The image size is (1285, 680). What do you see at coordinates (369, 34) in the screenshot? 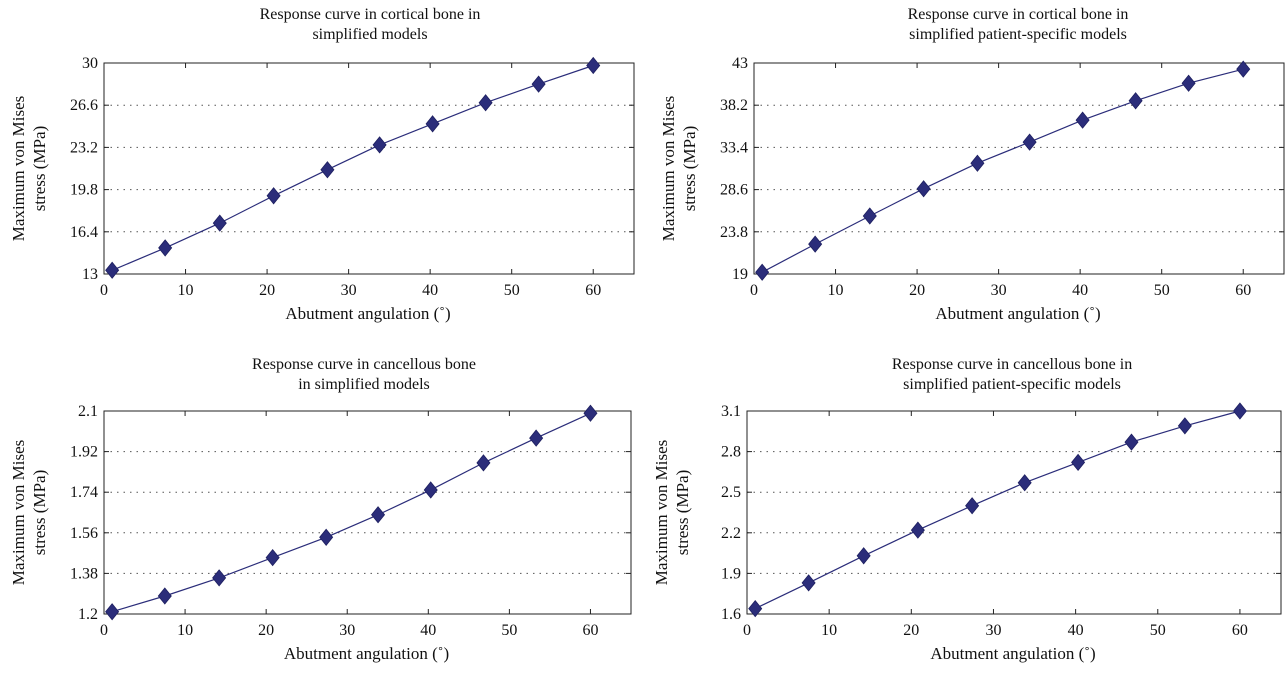
I see `chart-title-line: simplified models` at bounding box center [369, 34].